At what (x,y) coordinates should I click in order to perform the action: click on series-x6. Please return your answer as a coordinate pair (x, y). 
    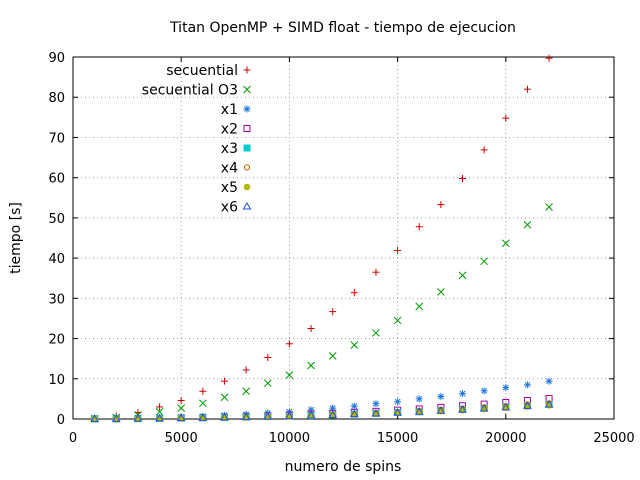
    Looking at the image, I should click on (322, 411).